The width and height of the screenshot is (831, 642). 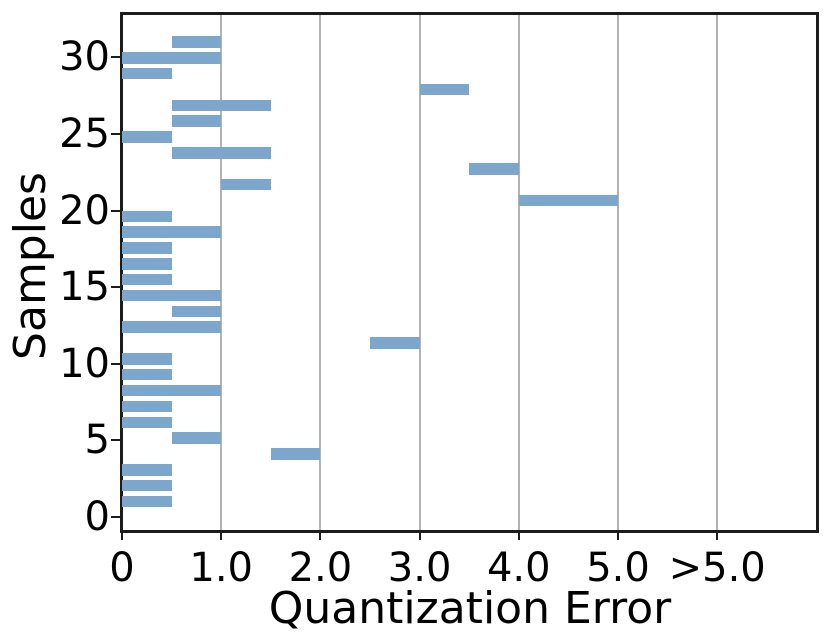 What do you see at coordinates (618, 536) in the screenshot?
I see `x-tick-5.0` at bounding box center [618, 536].